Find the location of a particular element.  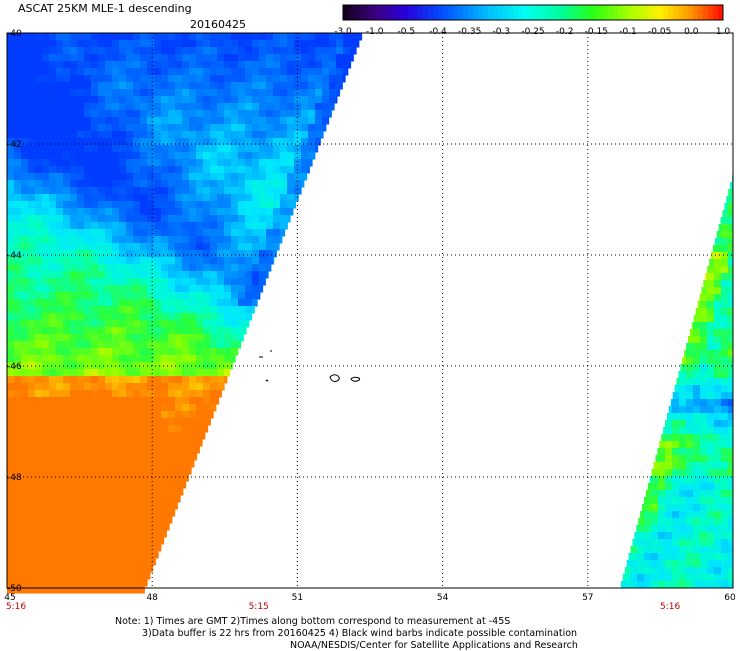

latitude-label: -46 is located at coordinates (14, 367).